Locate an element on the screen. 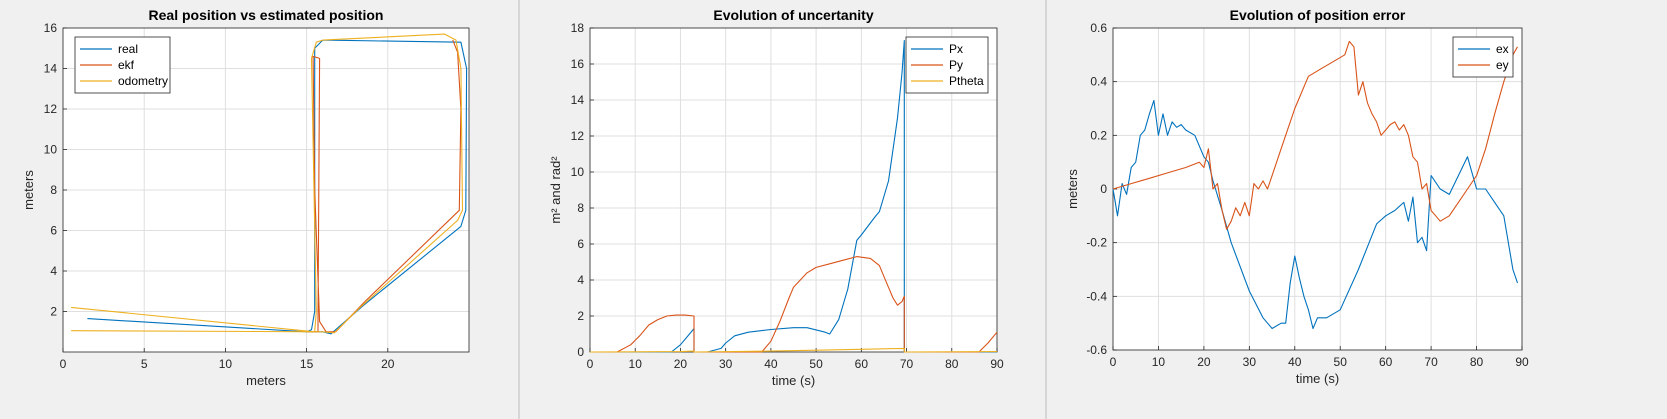 The image size is (1667, 419). legend-label-ex: ex is located at coordinates (1502, 49).